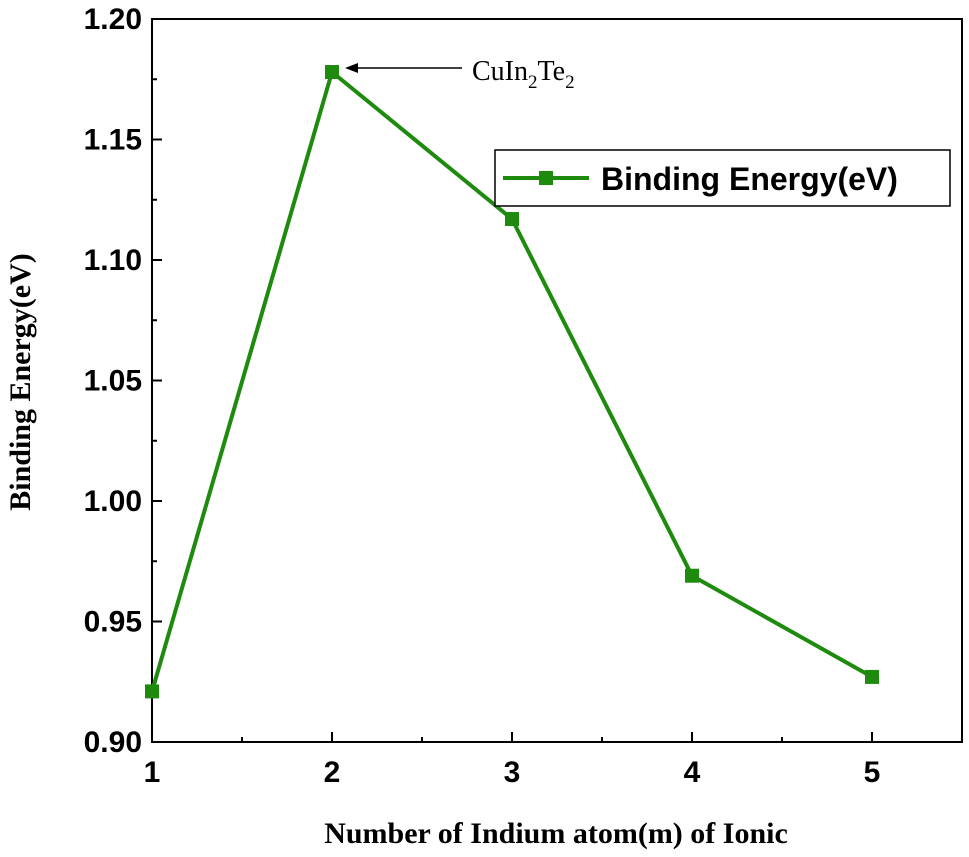 The image size is (969, 857). I want to click on x-tick-label: 1, so click(152, 772).